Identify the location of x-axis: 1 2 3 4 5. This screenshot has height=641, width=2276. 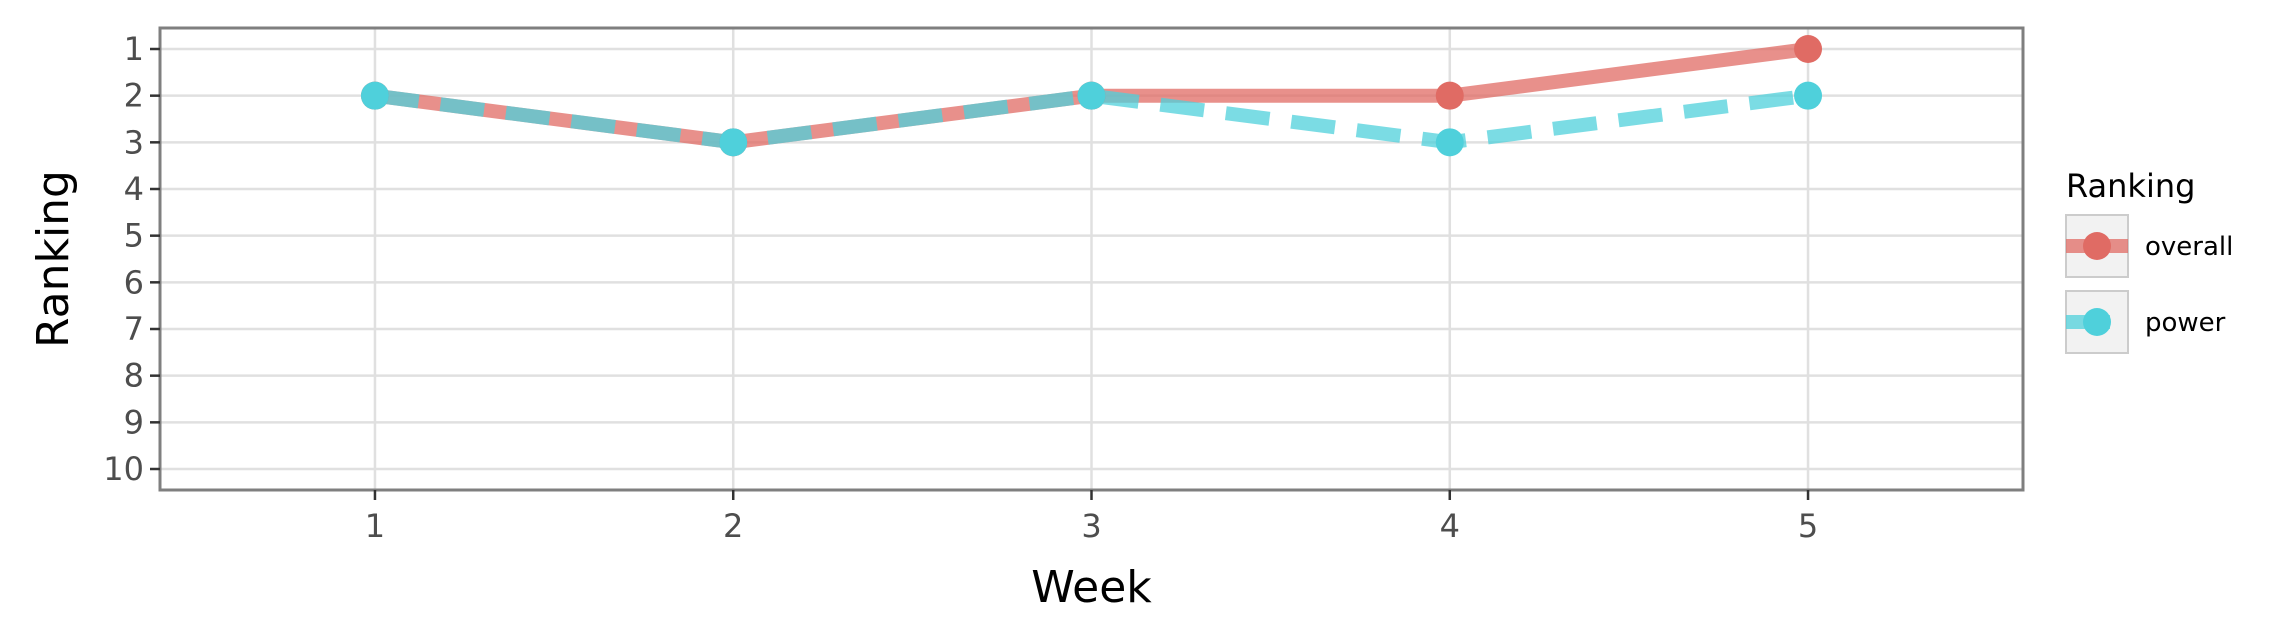
(1091, 517).